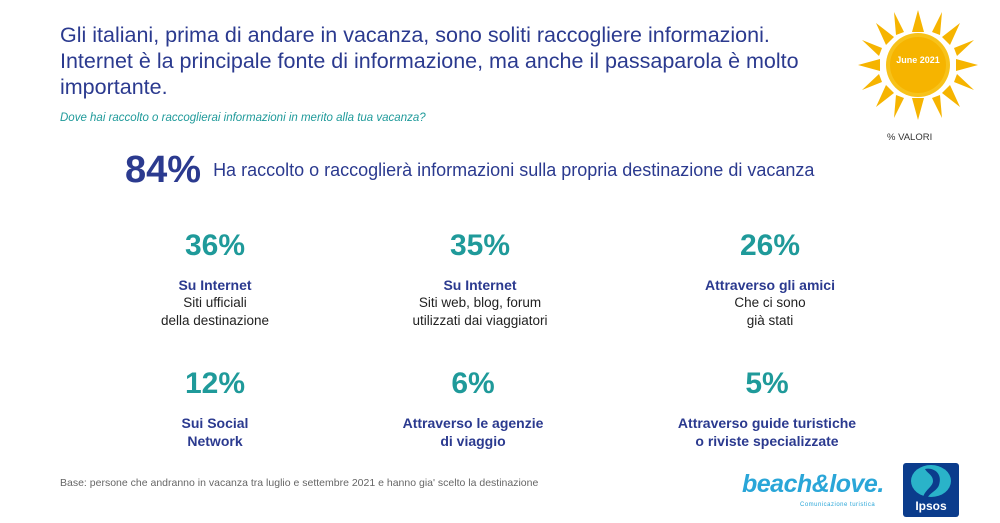 The image size is (1000, 523). I want to click on stat-percentage: 5%, so click(767, 383).